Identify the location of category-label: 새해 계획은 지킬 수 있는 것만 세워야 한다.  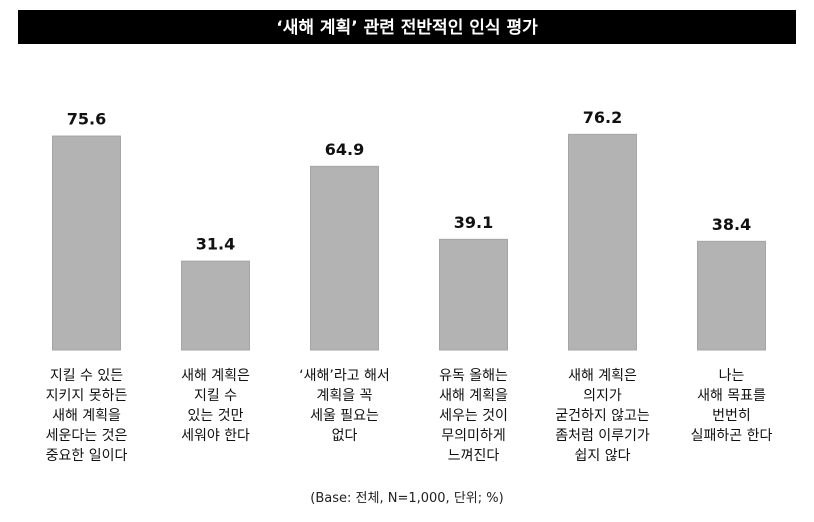
(215, 406).